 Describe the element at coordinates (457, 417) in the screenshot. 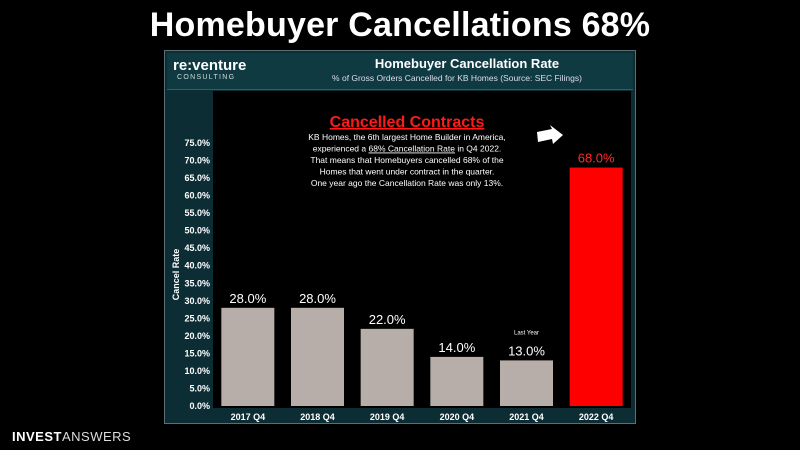

I see `x-tick-label: 2020 Q4` at that location.